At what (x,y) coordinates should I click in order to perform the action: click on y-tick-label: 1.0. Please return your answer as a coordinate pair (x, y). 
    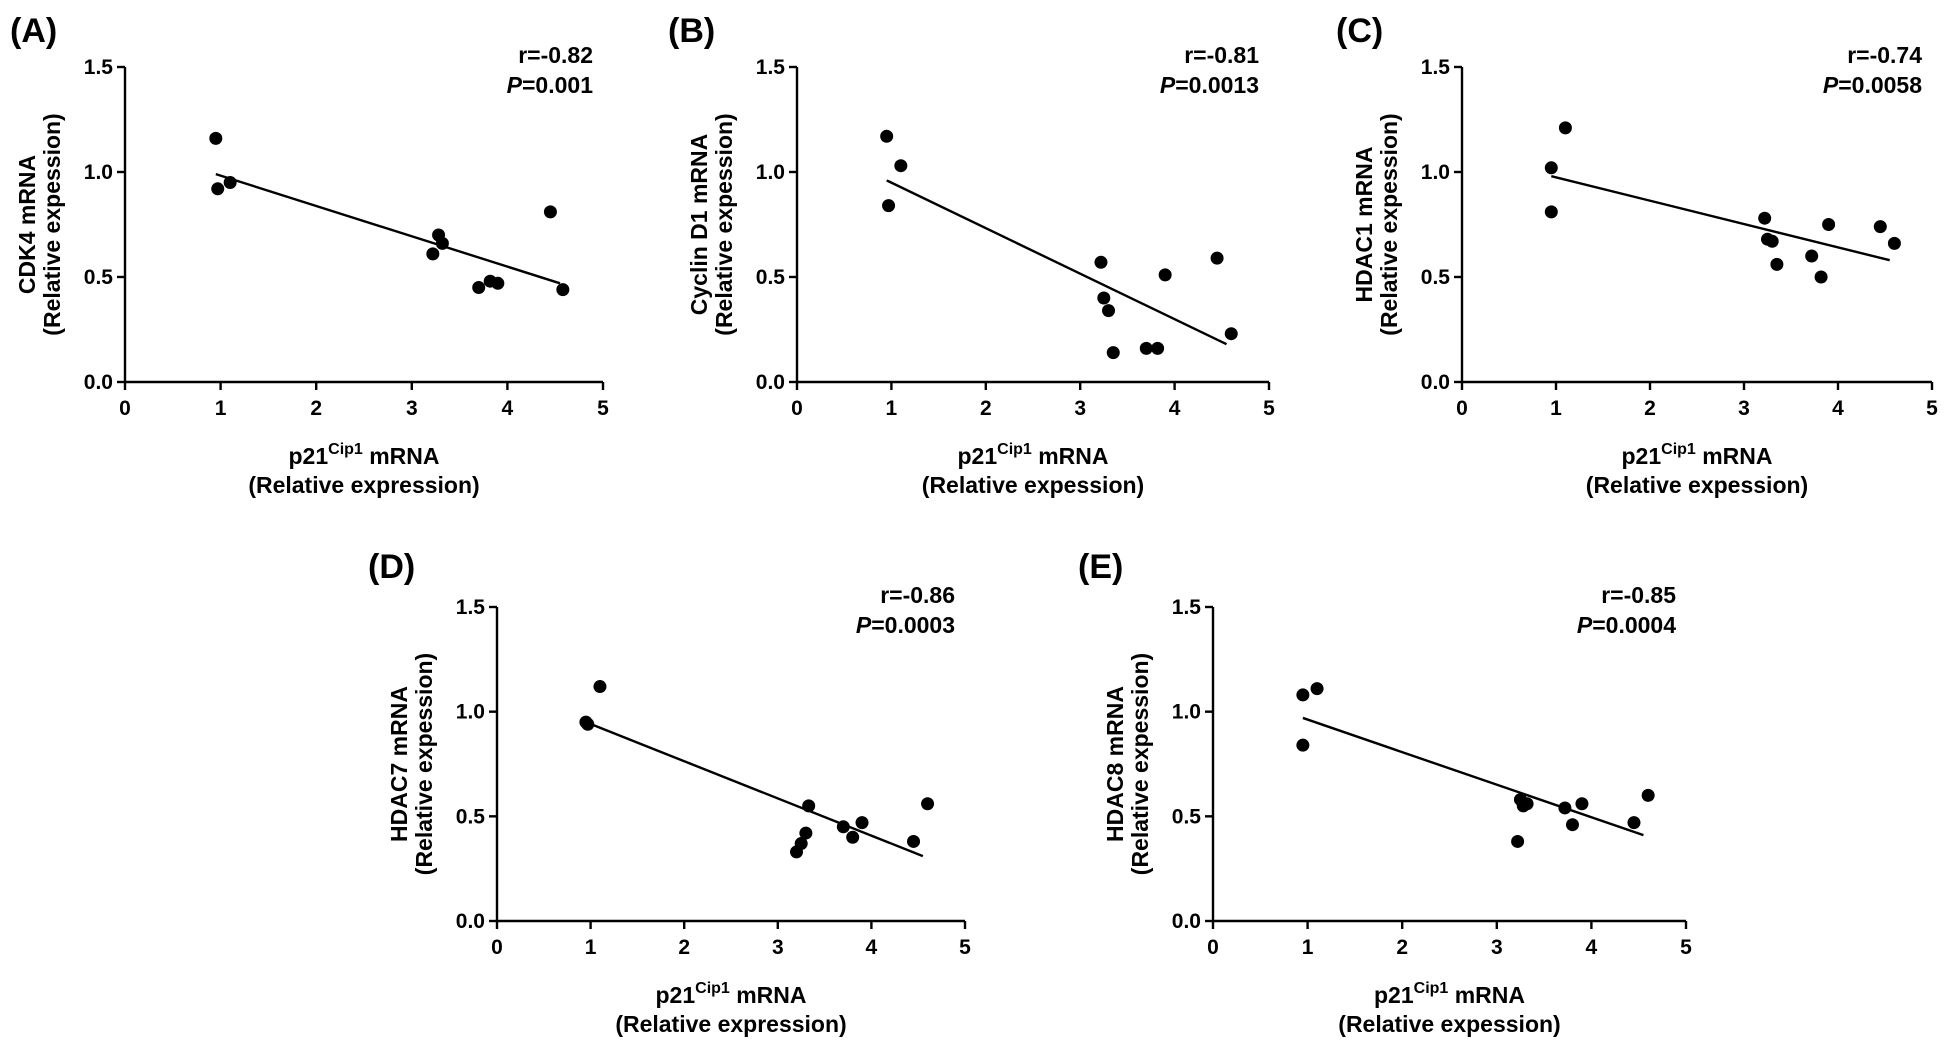
    Looking at the image, I should click on (1435, 172).